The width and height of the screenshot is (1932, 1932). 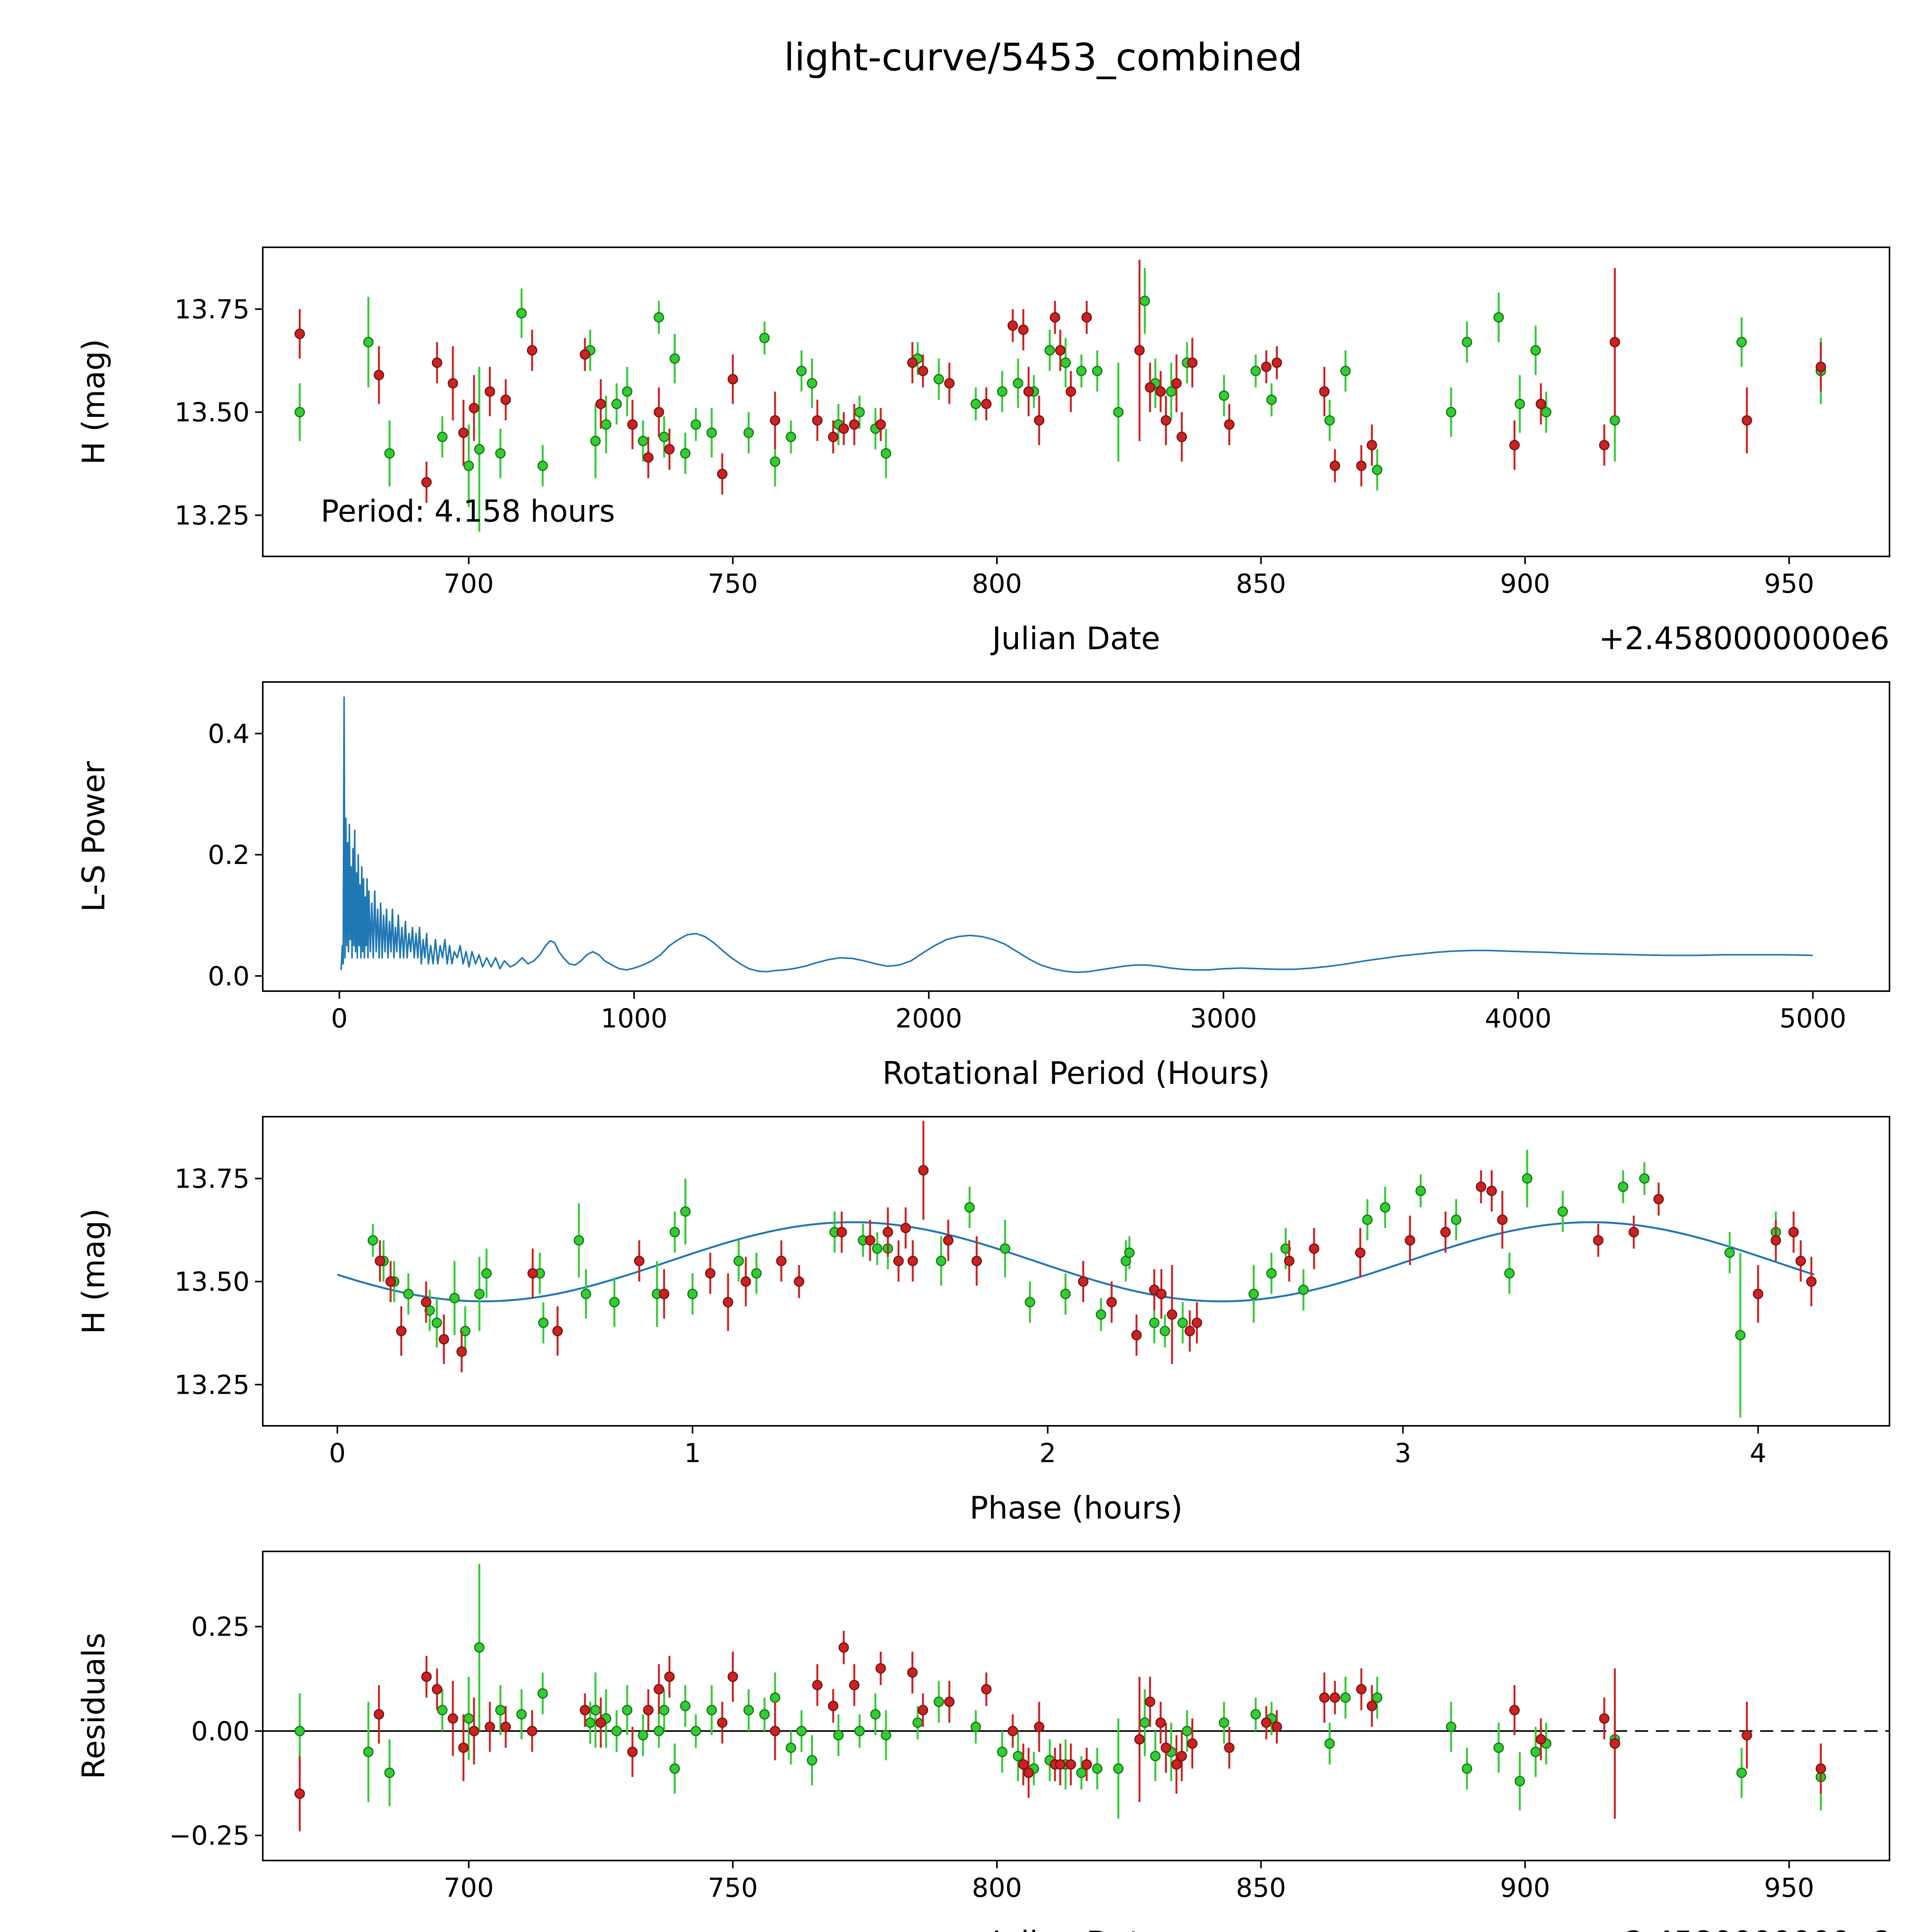 What do you see at coordinates (468, 512) in the screenshot?
I see `period-annotation: Period: 4.158 hours` at bounding box center [468, 512].